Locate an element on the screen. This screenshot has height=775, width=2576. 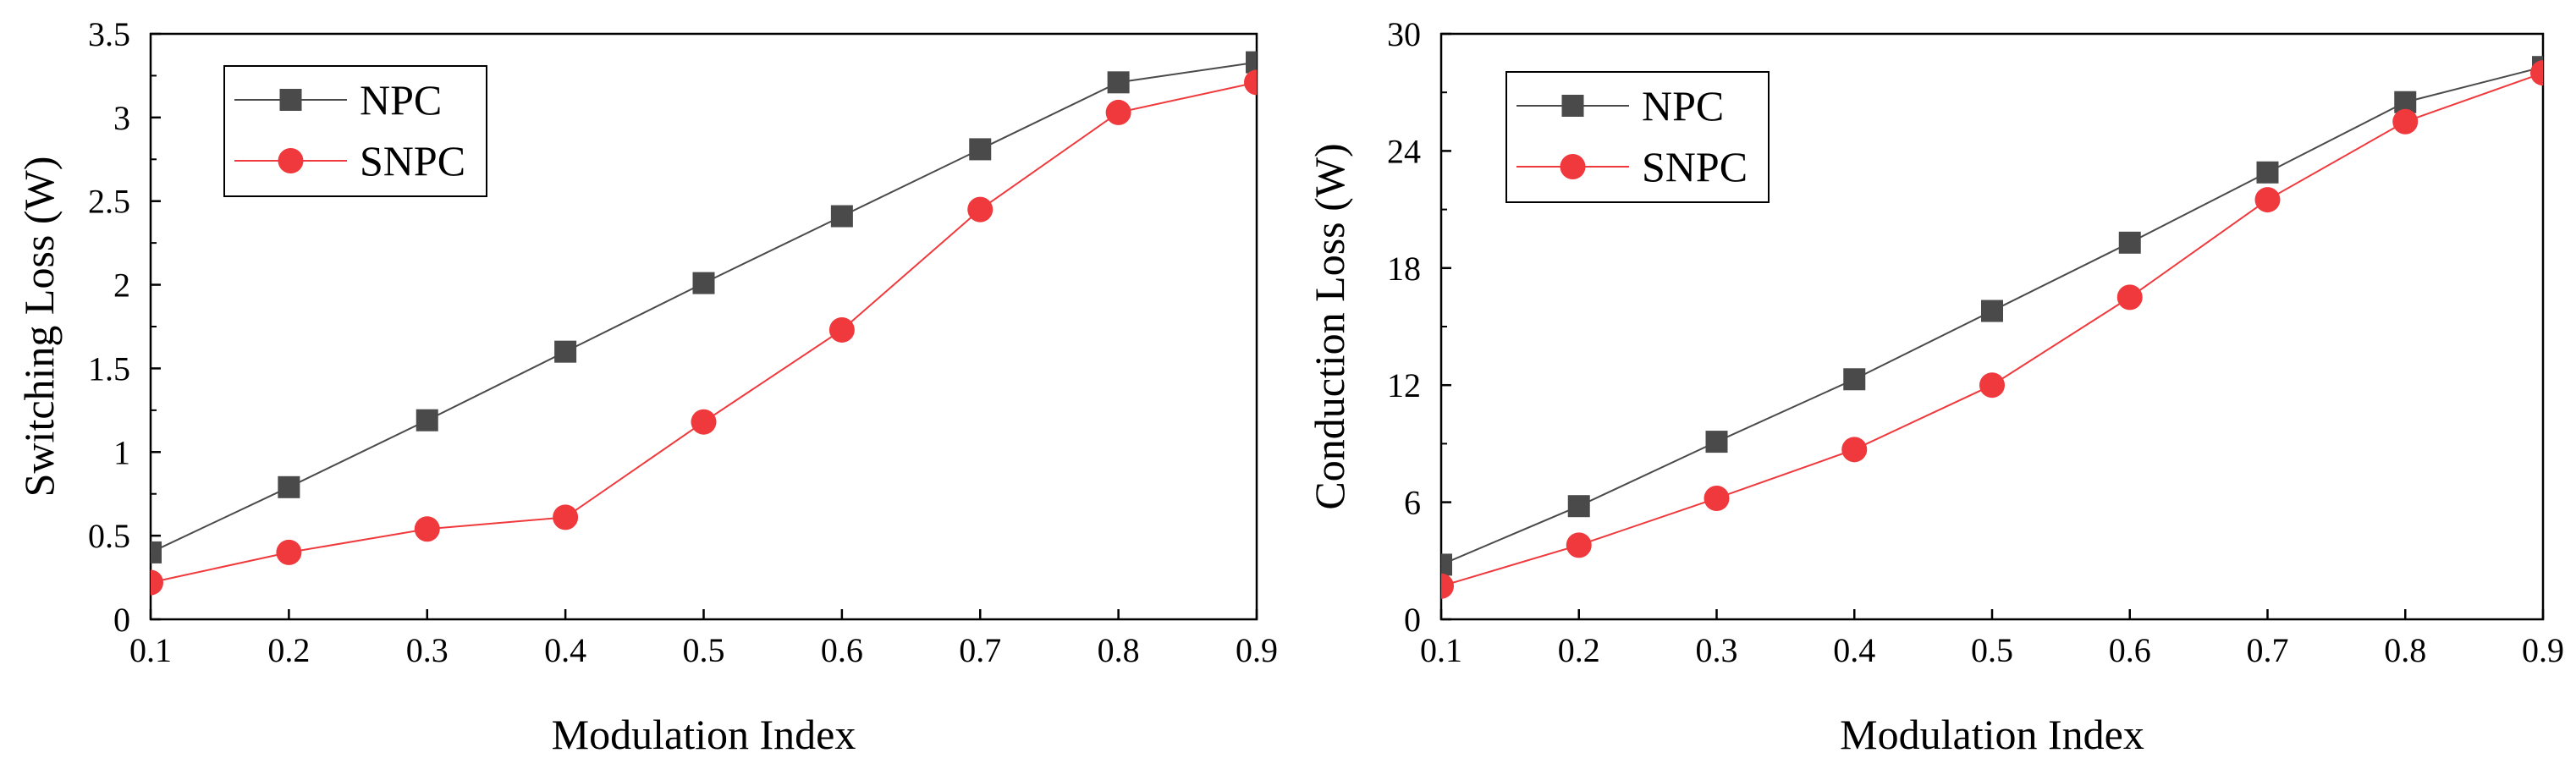
y-tick-label: 1 is located at coordinates (121, 452).